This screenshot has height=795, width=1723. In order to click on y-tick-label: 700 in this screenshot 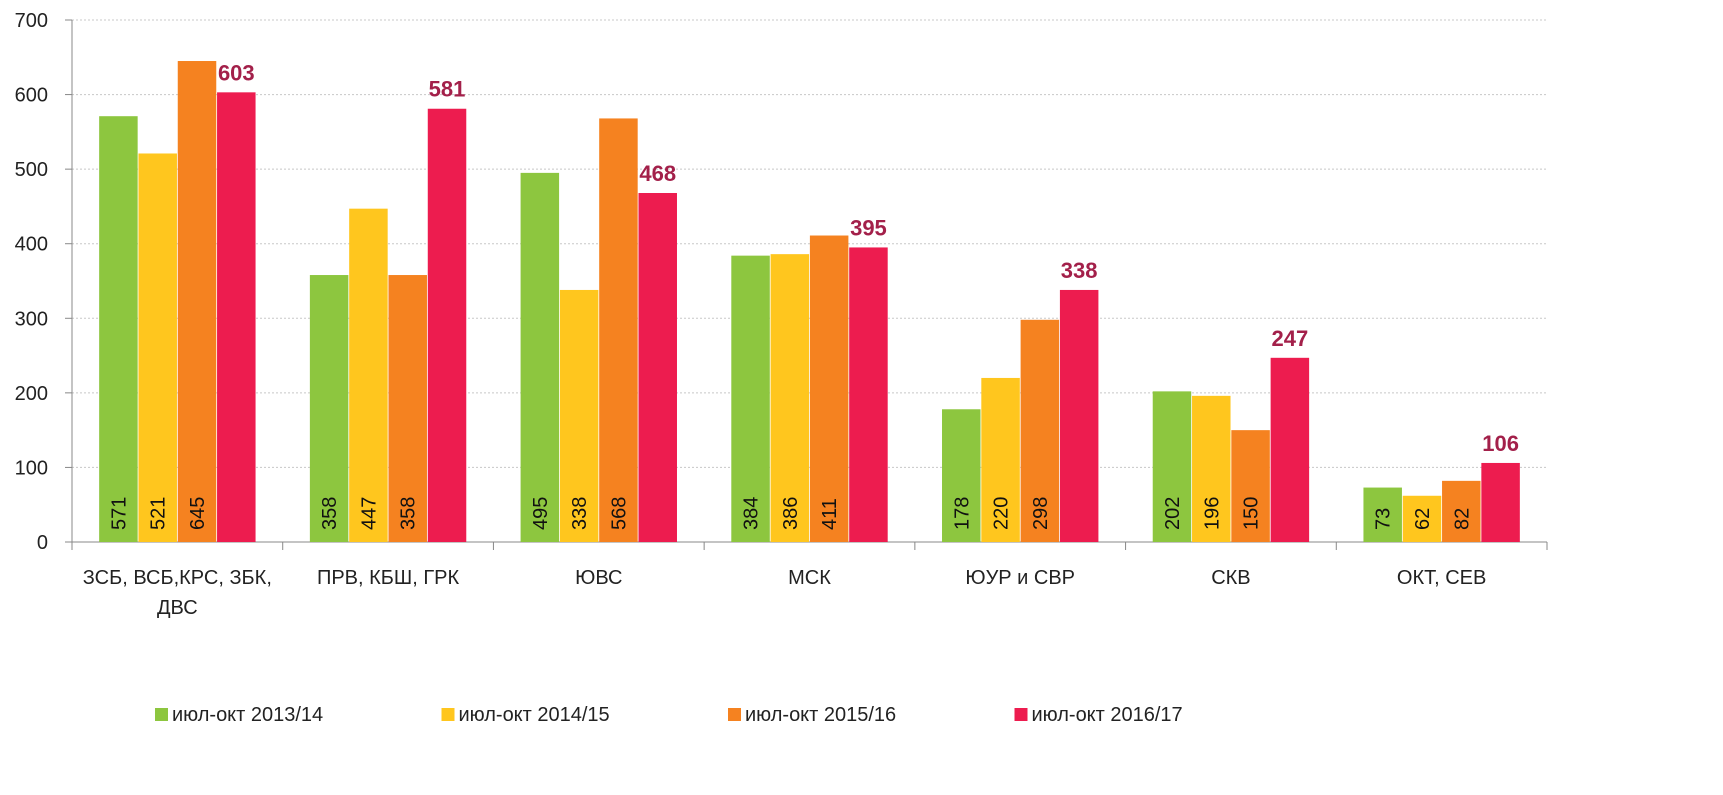, I will do `click(31, 21)`.